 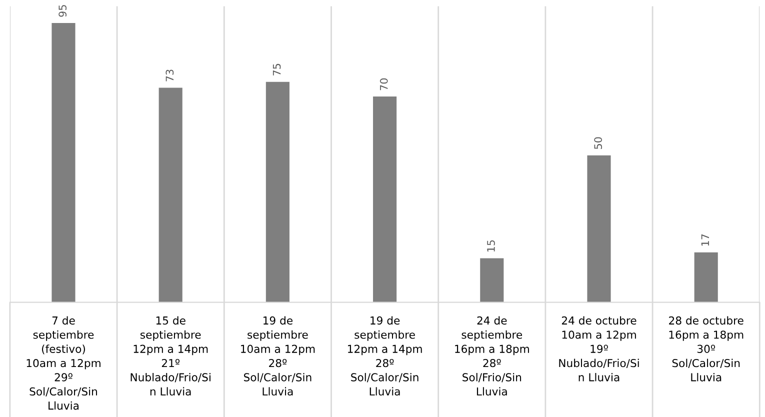 I want to click on data-label: 73, so click(x=170, y=76).